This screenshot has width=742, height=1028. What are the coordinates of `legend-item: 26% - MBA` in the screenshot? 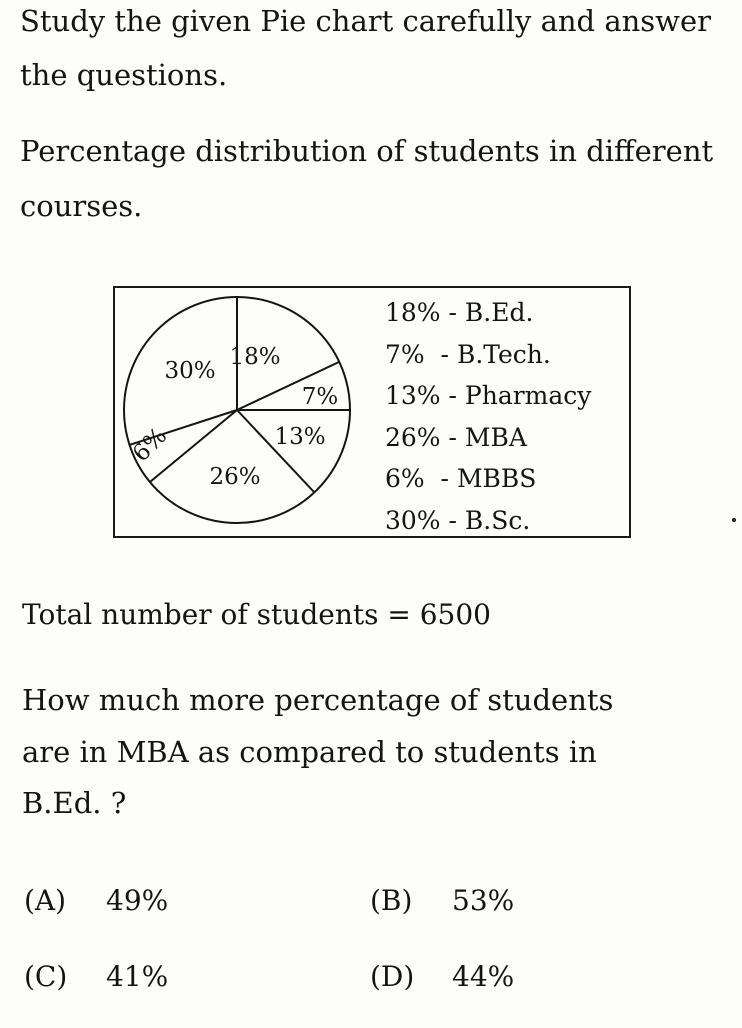 It's located at (456, 437).